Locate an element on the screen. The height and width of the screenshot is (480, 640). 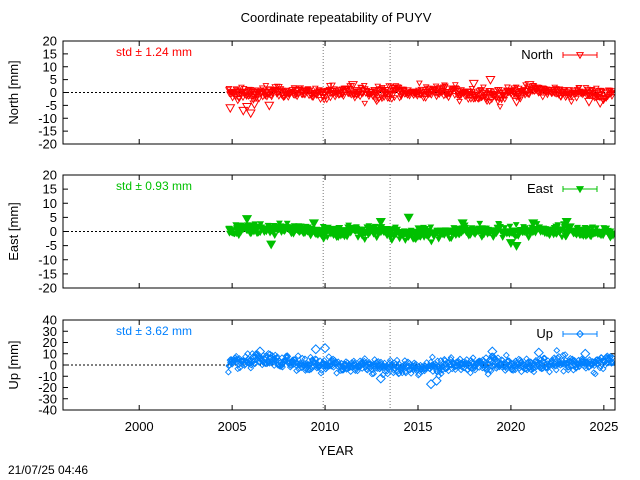
legend-marker is located at coordinates (580, 56).